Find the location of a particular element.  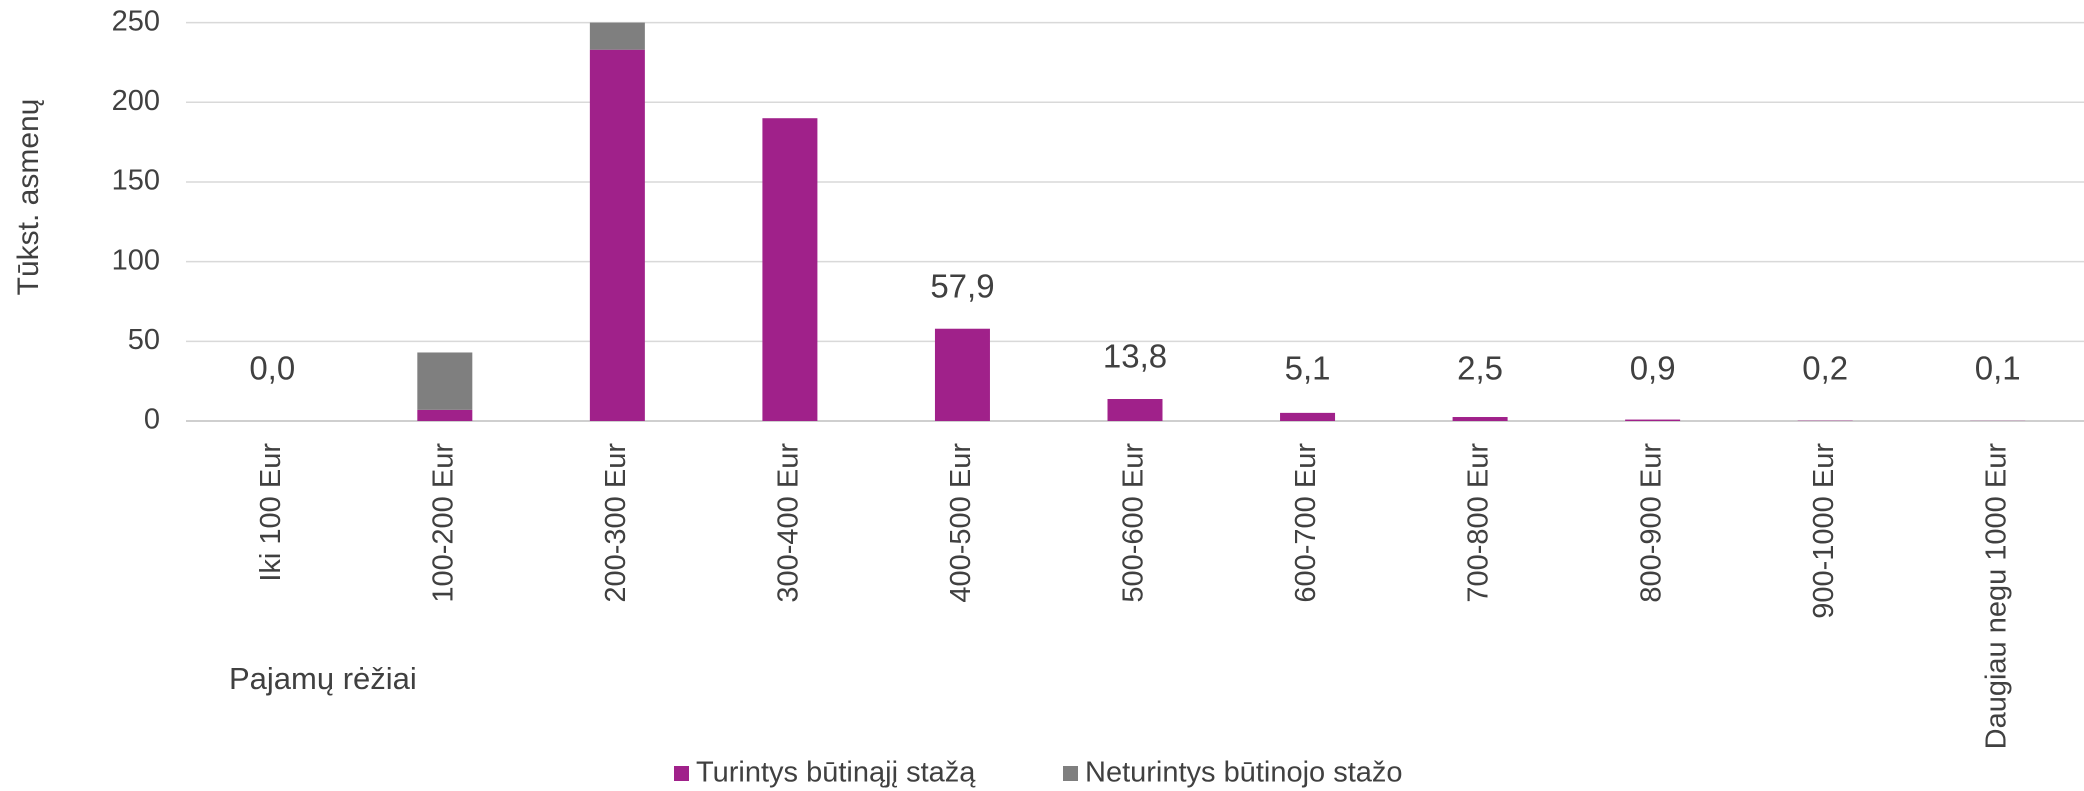

data-label: 0,0 is located at coordinates (272, 368).